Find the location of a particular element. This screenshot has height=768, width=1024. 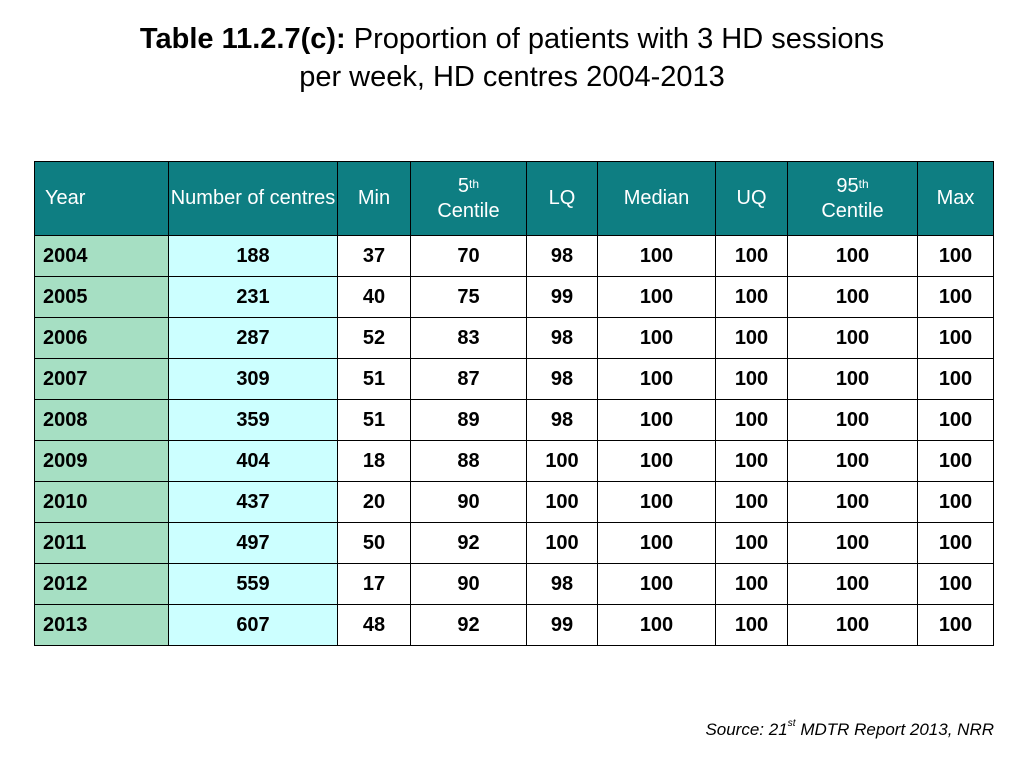

header-cell: UQ is located at coordinates (751, 198).